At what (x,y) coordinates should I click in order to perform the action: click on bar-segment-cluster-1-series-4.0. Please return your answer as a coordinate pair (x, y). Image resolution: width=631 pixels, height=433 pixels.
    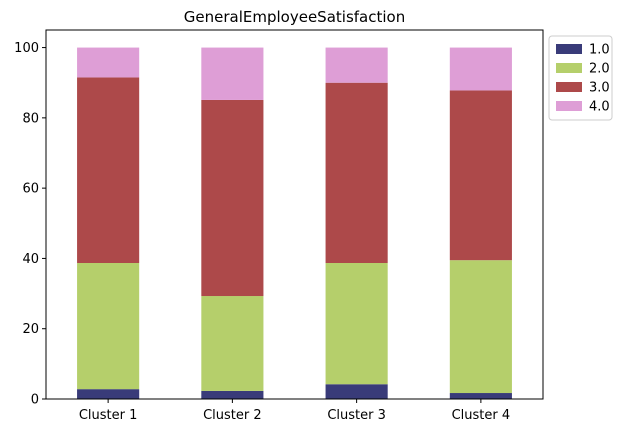
    Looking at the image, I should click on (108, 62).